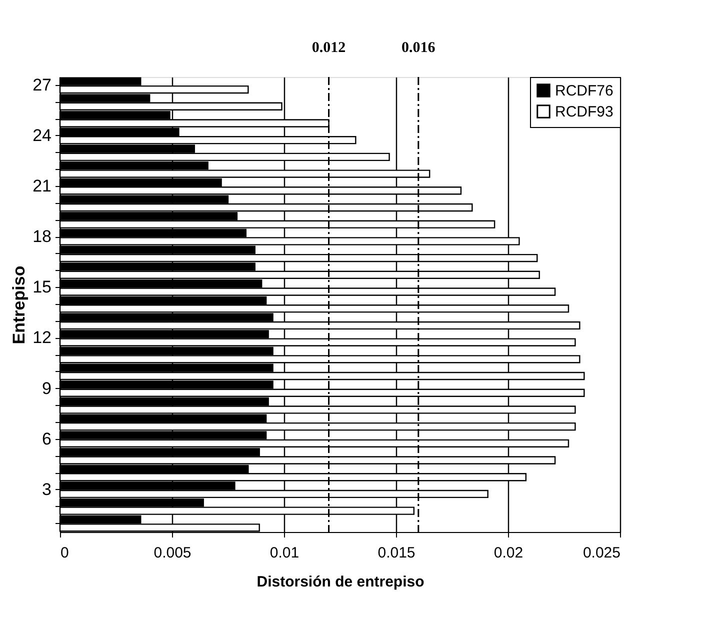 This screenshot has width=712, height=628. Describe the element at coordinates (42, 287) in the screenshot. I see `y-tick-label: 15` at that location.